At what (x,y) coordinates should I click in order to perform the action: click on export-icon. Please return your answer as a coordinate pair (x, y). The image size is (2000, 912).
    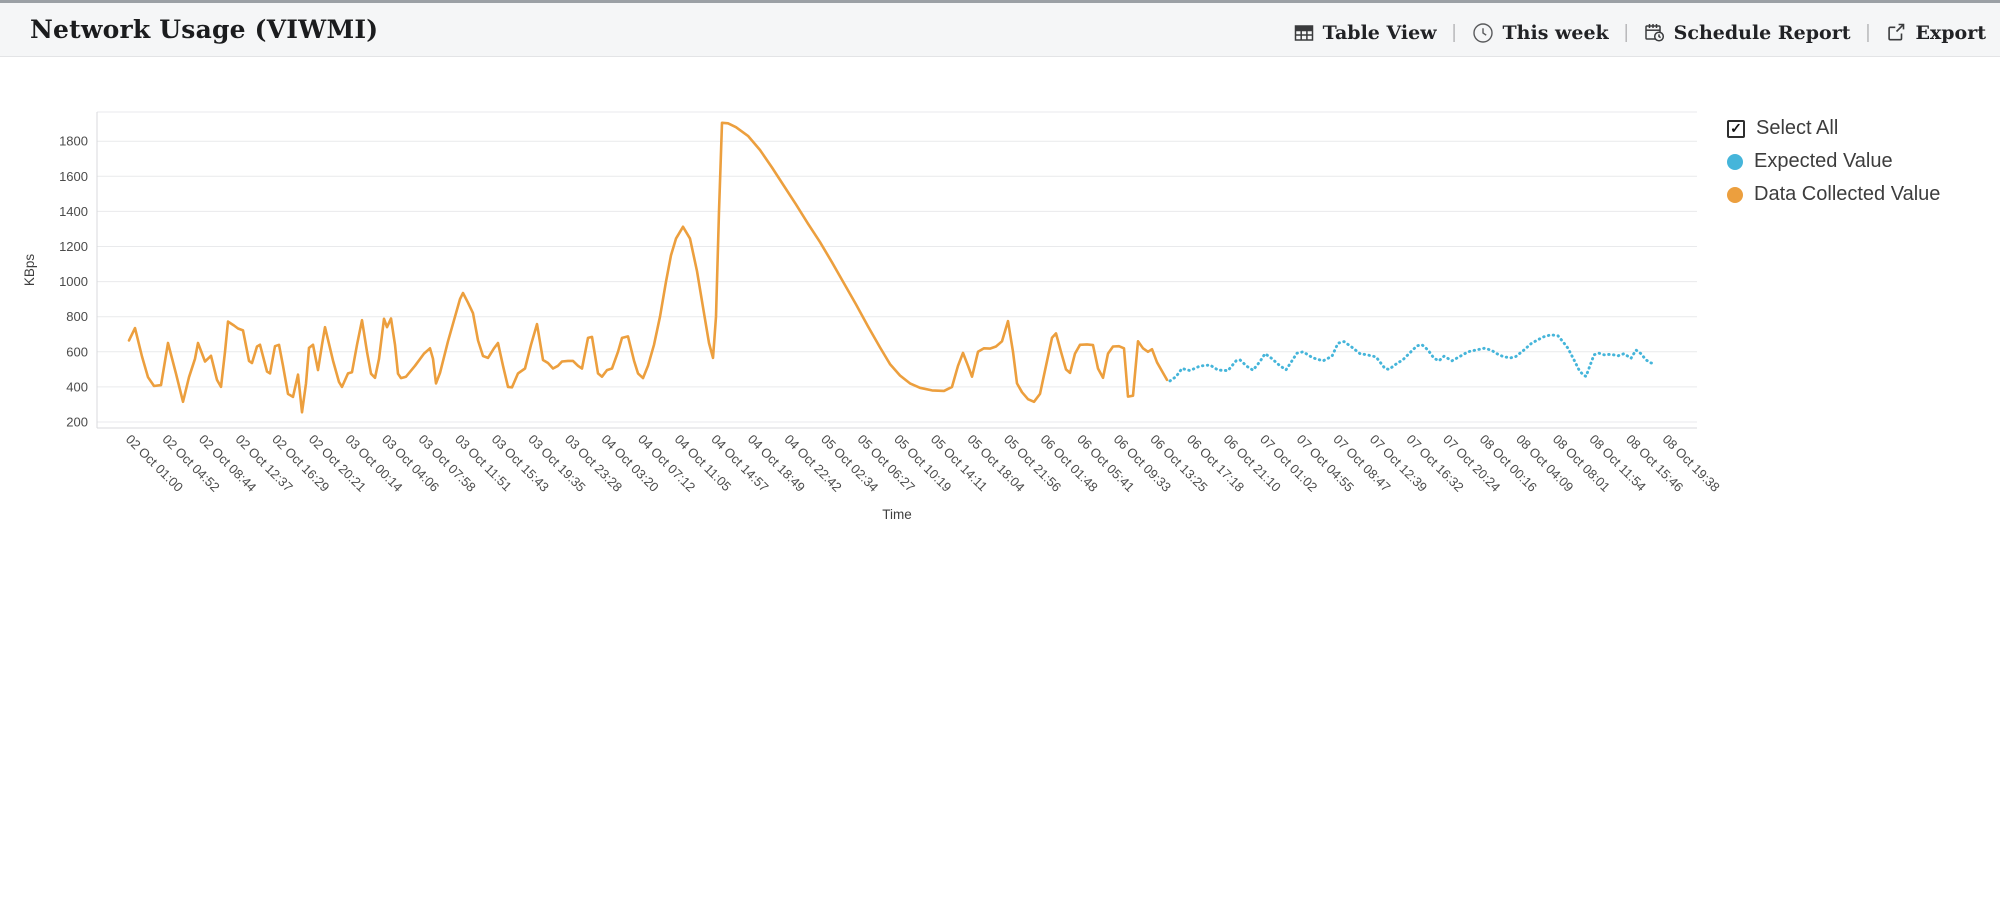
    Looking at the image, I should click on (1895, 32).